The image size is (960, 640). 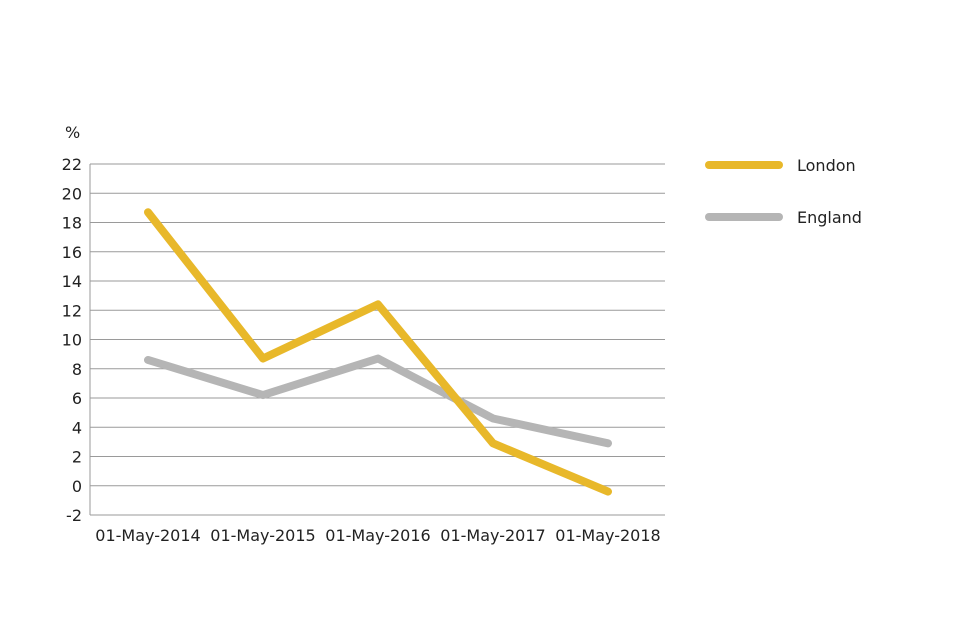 What do you see at coordinates (77, 398) in the screenshot?
I see `y-tick-label: 6` at bounding box center [77, 398].